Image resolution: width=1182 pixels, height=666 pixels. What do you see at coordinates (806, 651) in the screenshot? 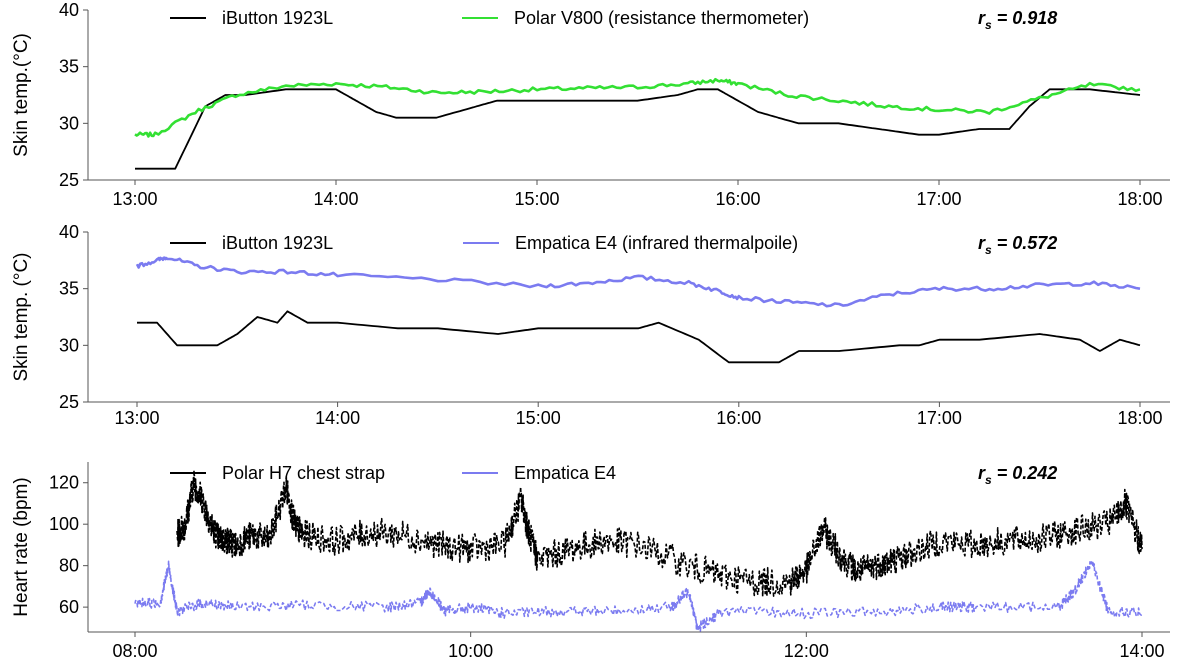
I see `x-tick-label: 12:00` at bounding box center [806, 651].